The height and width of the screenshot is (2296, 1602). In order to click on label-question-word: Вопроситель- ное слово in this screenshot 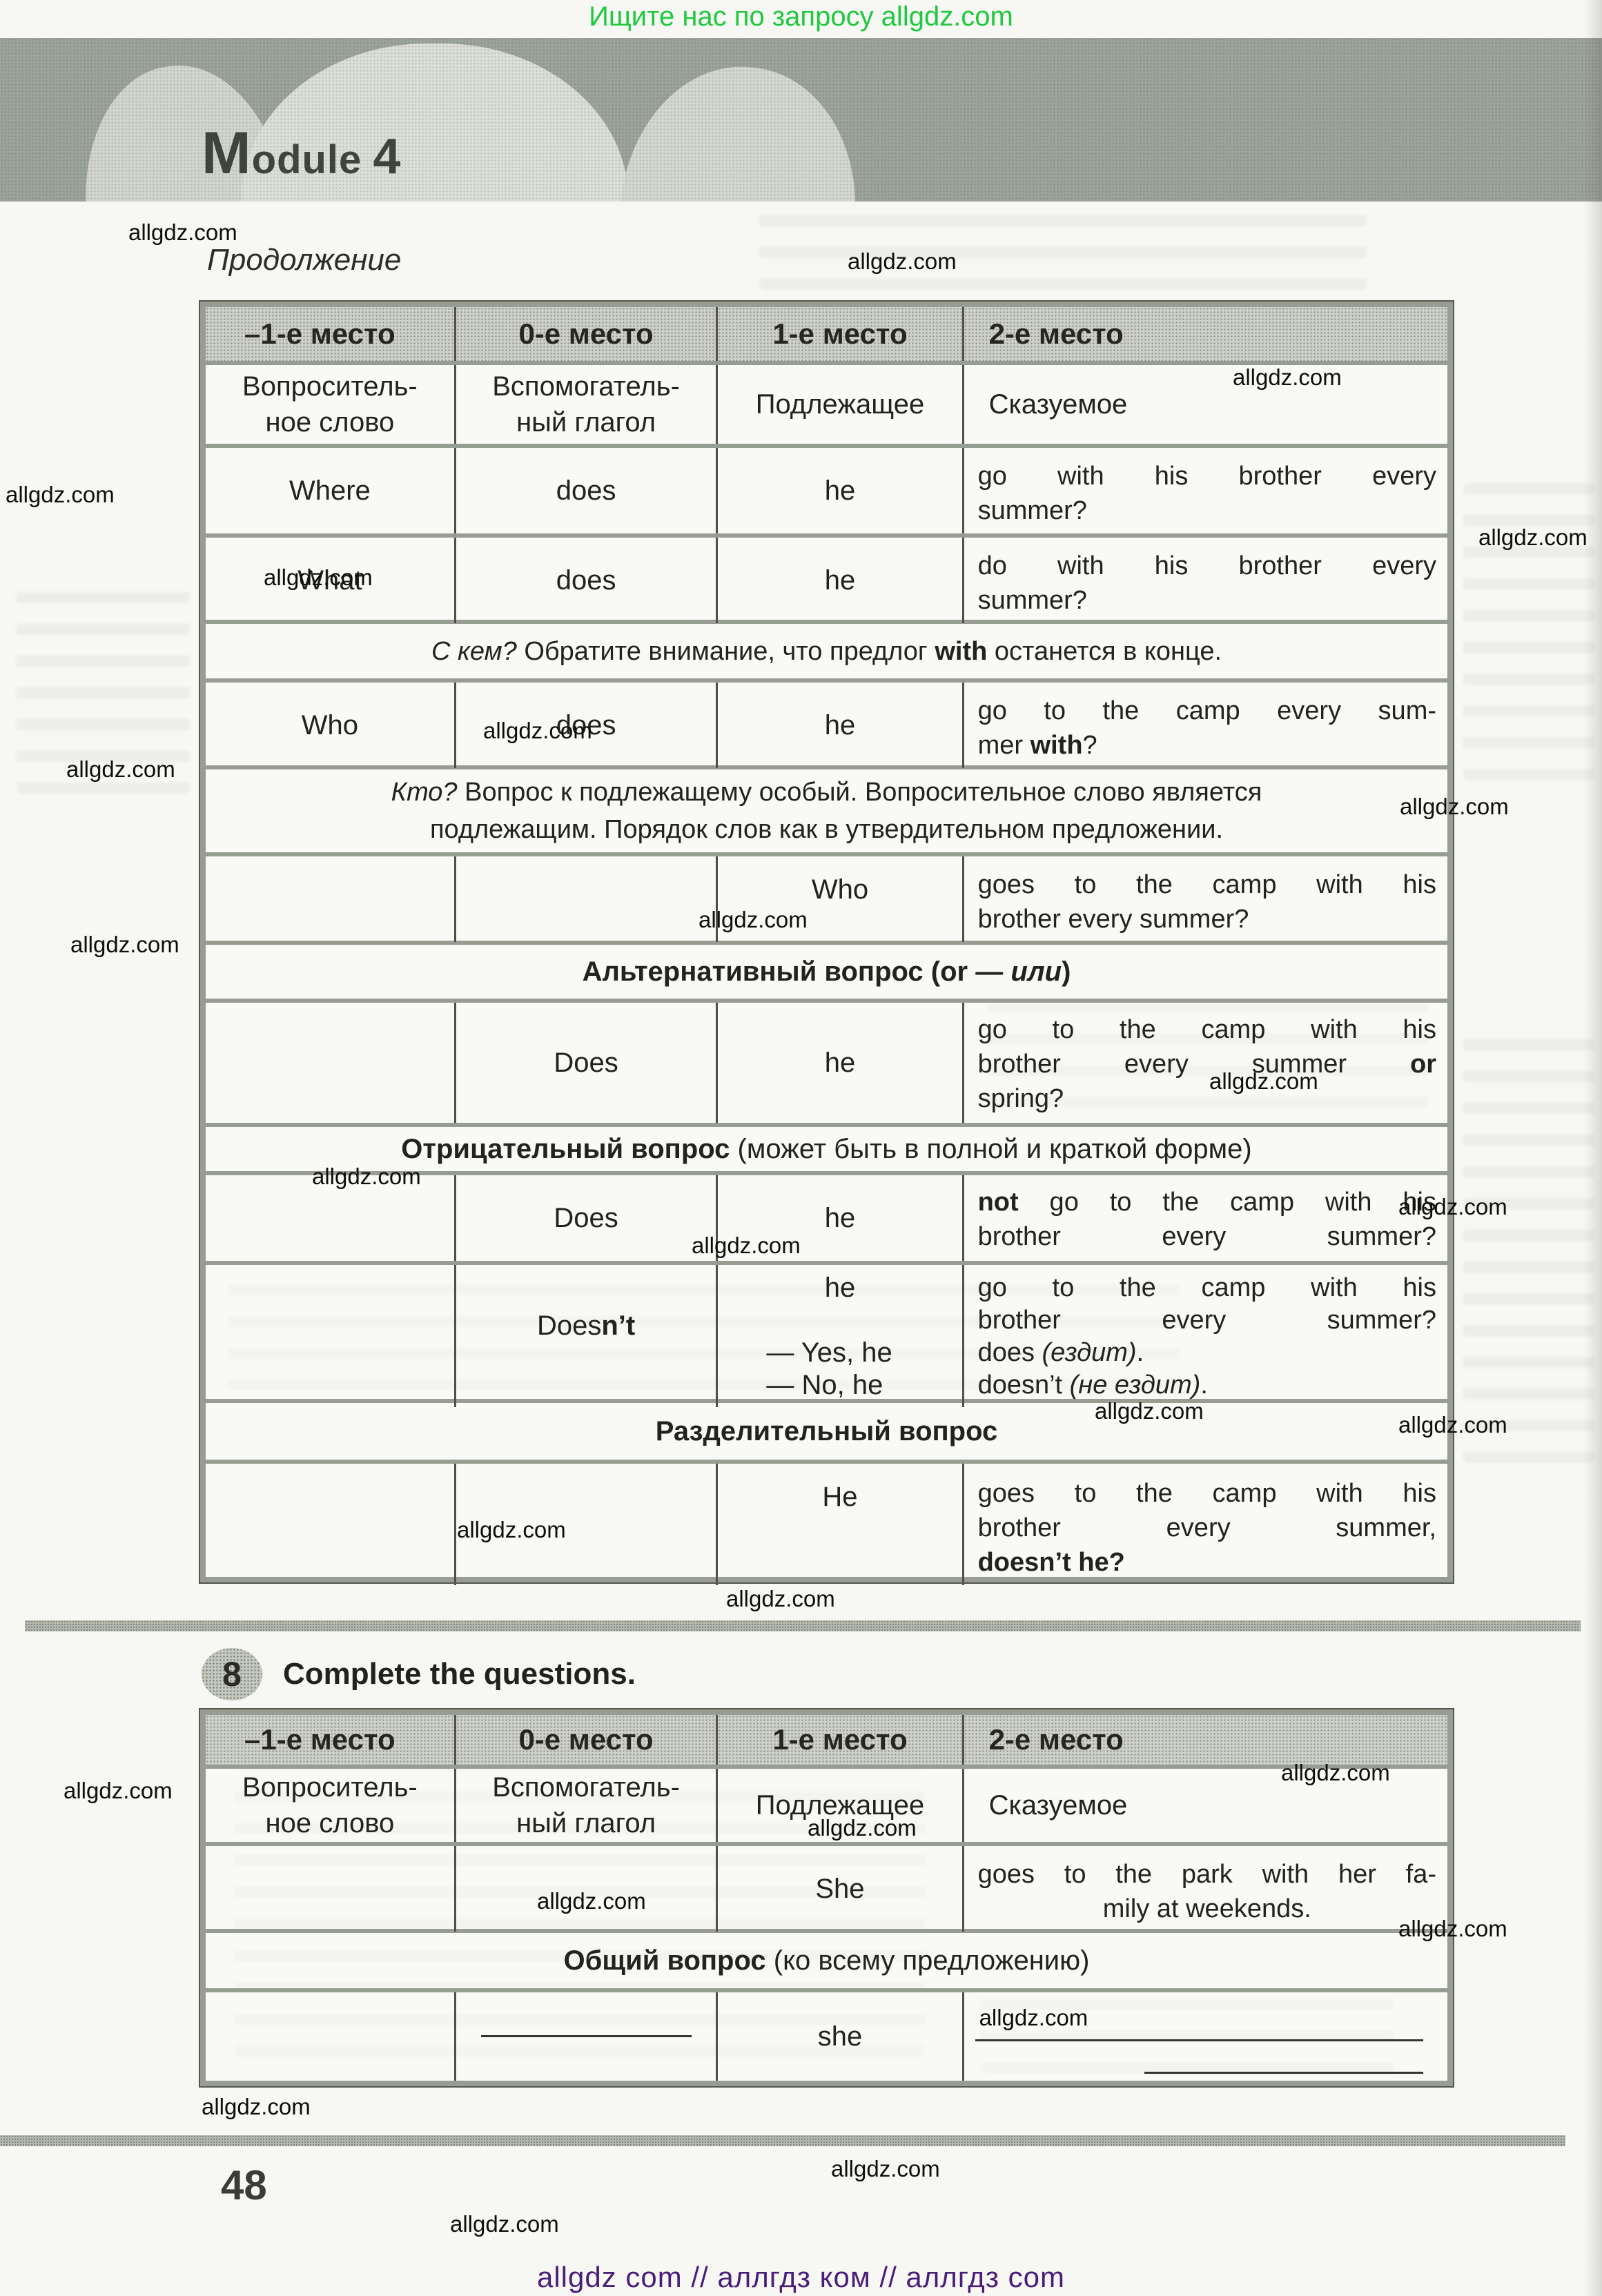, I will do `click(330, 1805)`.